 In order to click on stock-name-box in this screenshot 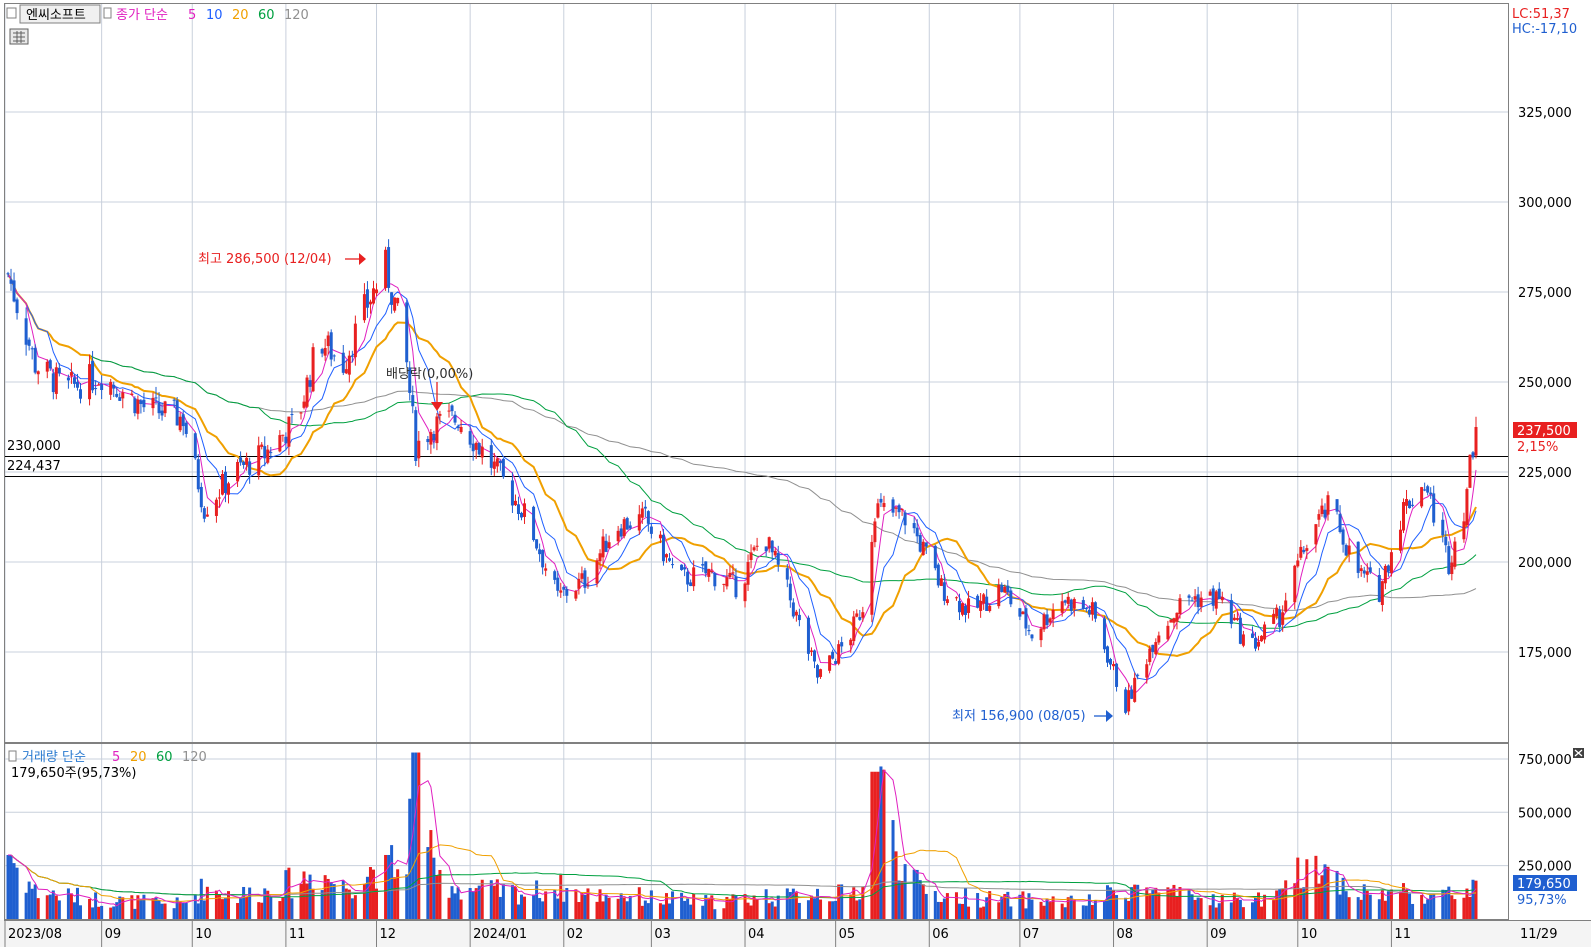, I will do `click(60, 14)`.